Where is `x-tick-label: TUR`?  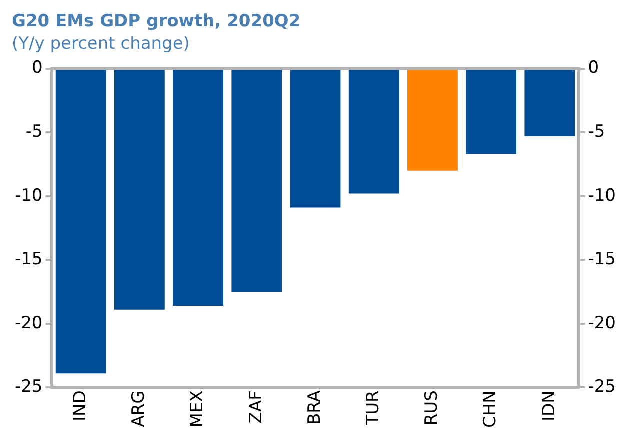 x-tick-label: TUR is located at coordinates (374, 408).